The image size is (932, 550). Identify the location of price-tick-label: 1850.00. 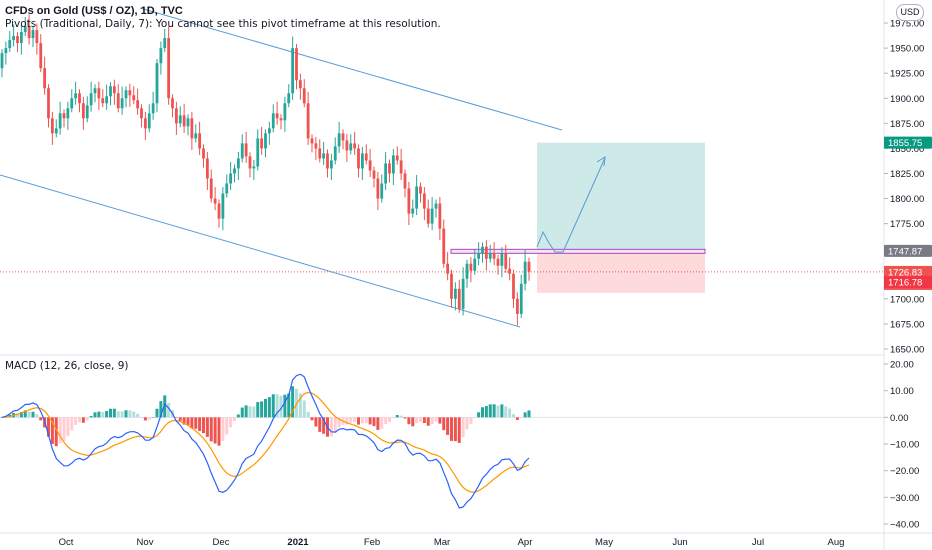
(907, 149).